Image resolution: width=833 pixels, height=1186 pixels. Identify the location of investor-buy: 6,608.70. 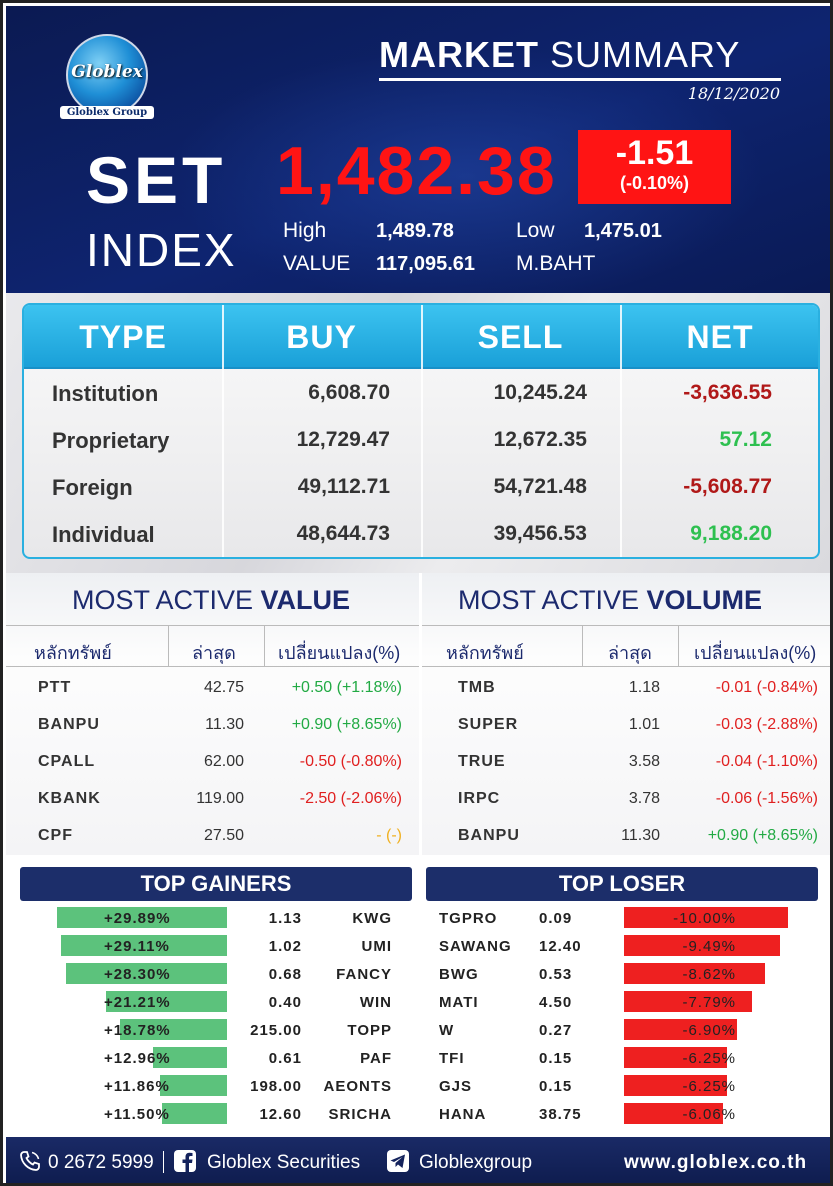
(349, 392).